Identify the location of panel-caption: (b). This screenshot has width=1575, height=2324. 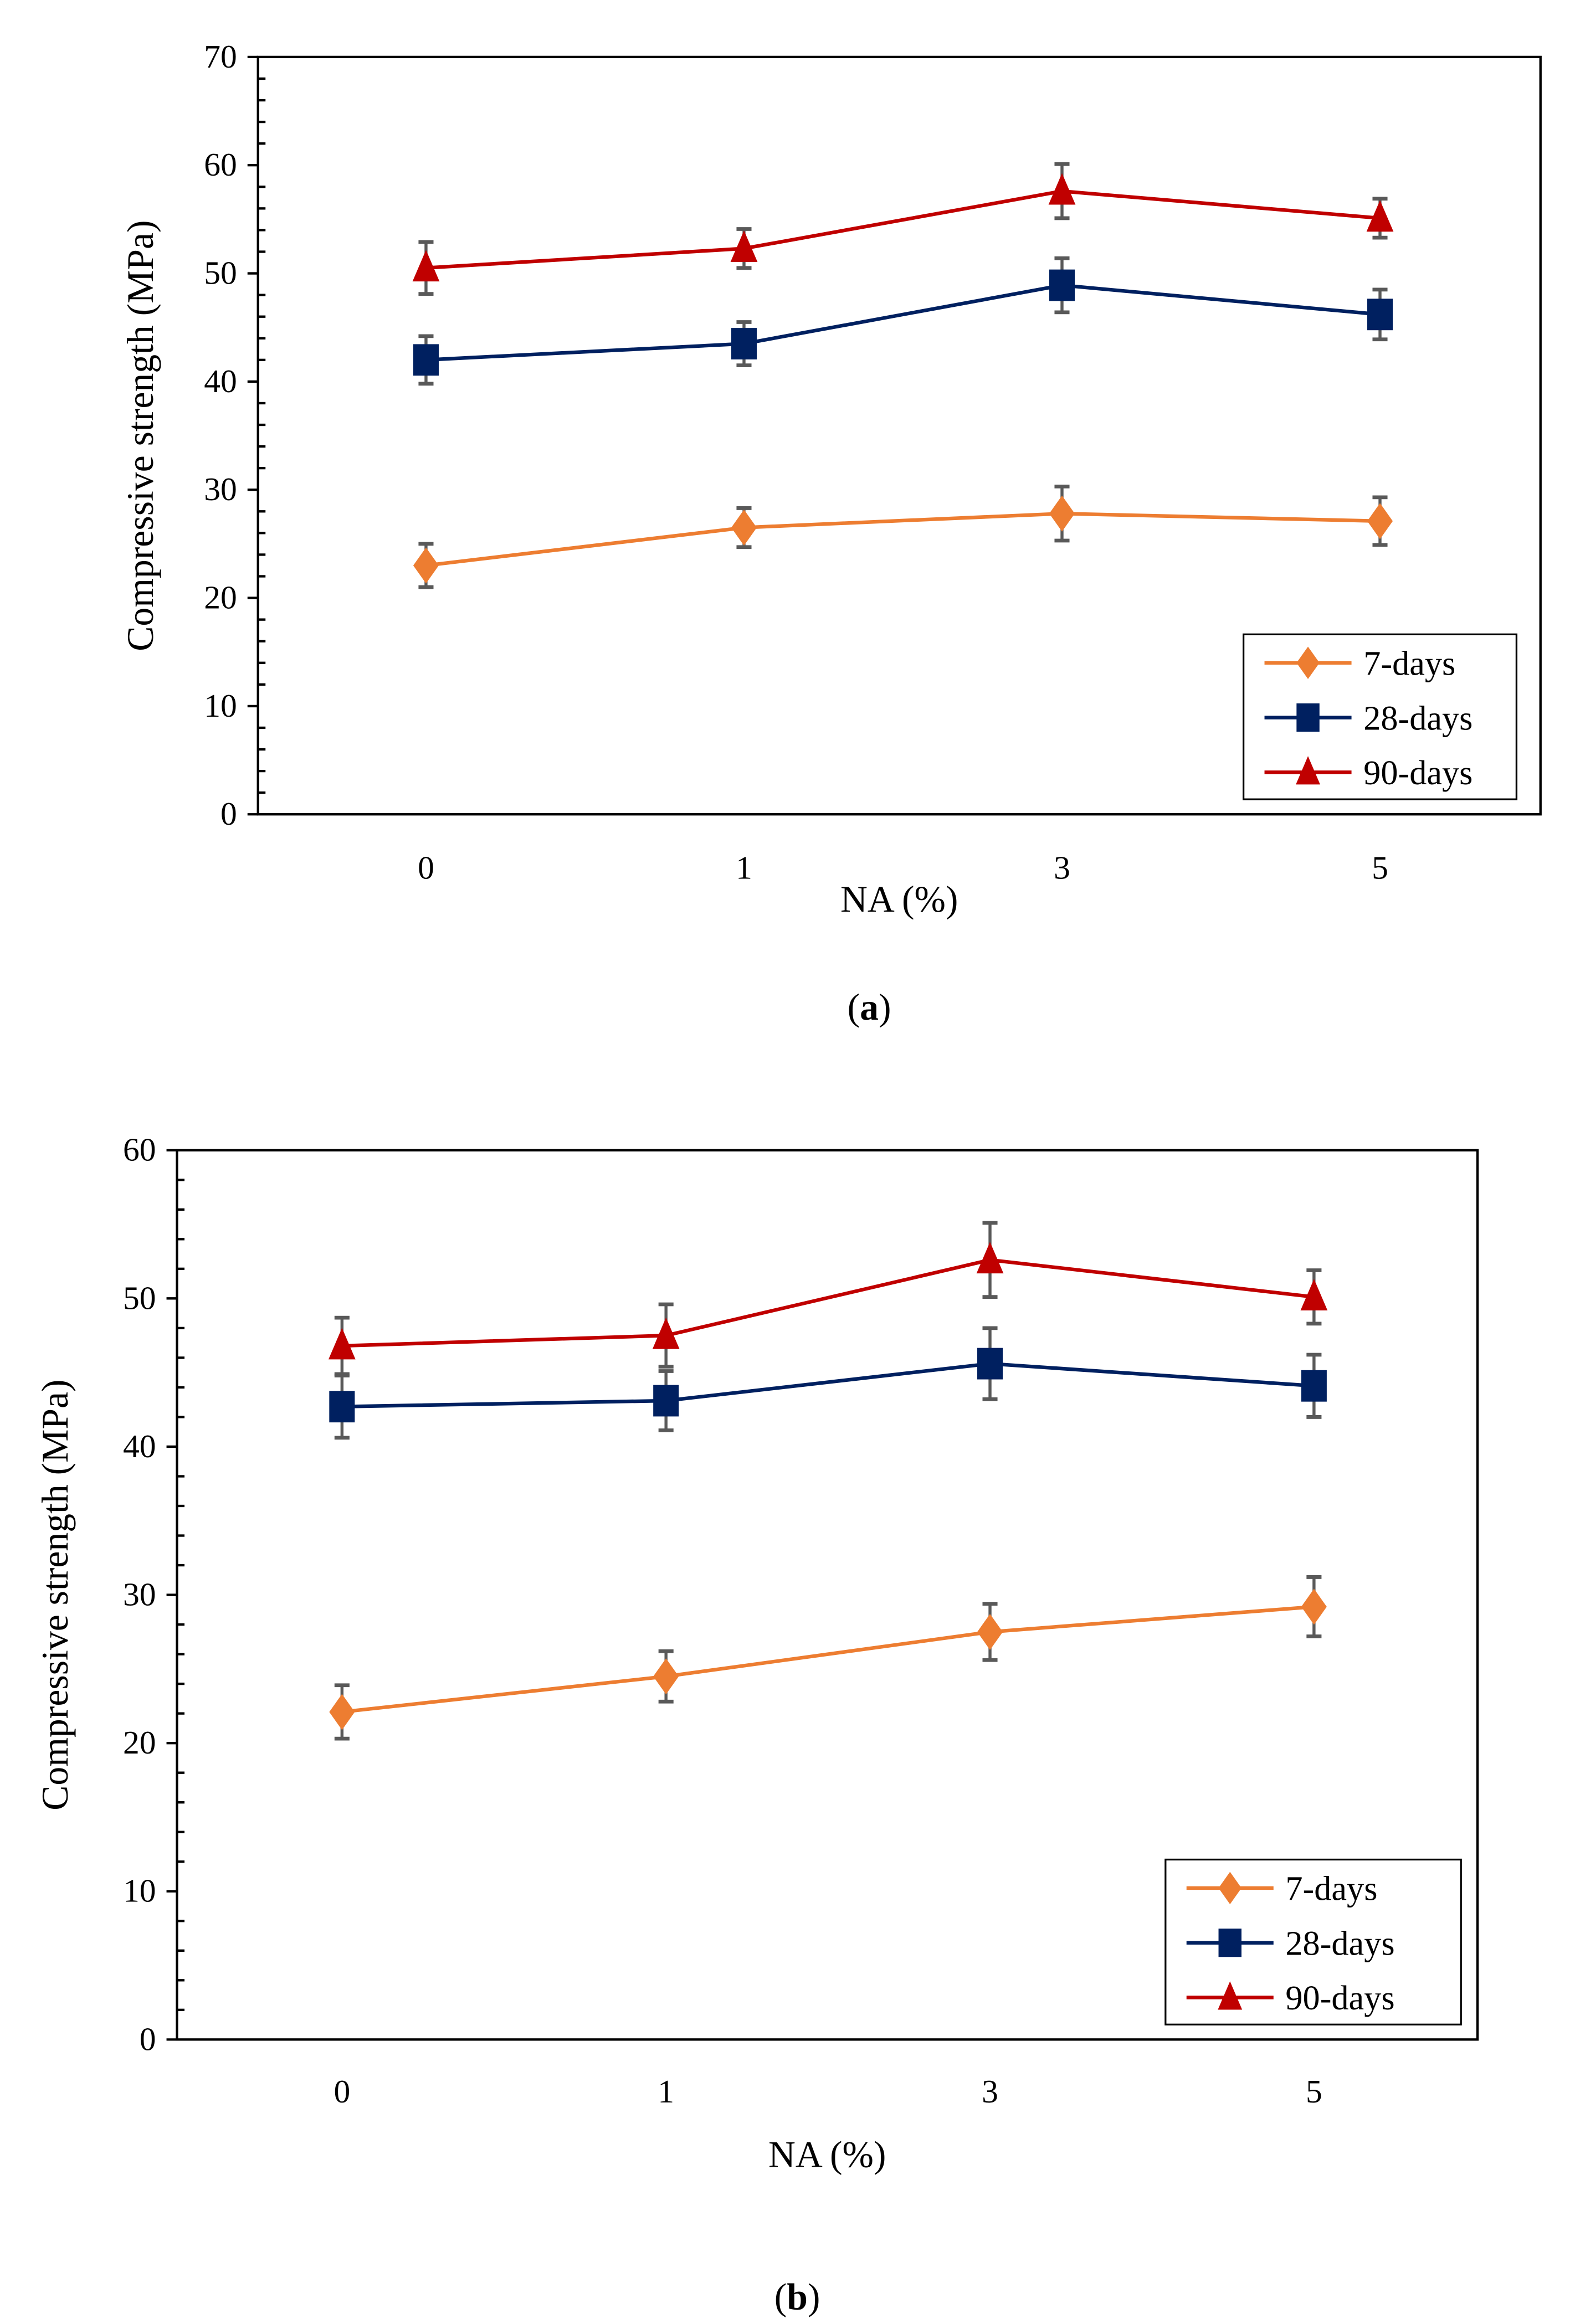
(797, 2297).